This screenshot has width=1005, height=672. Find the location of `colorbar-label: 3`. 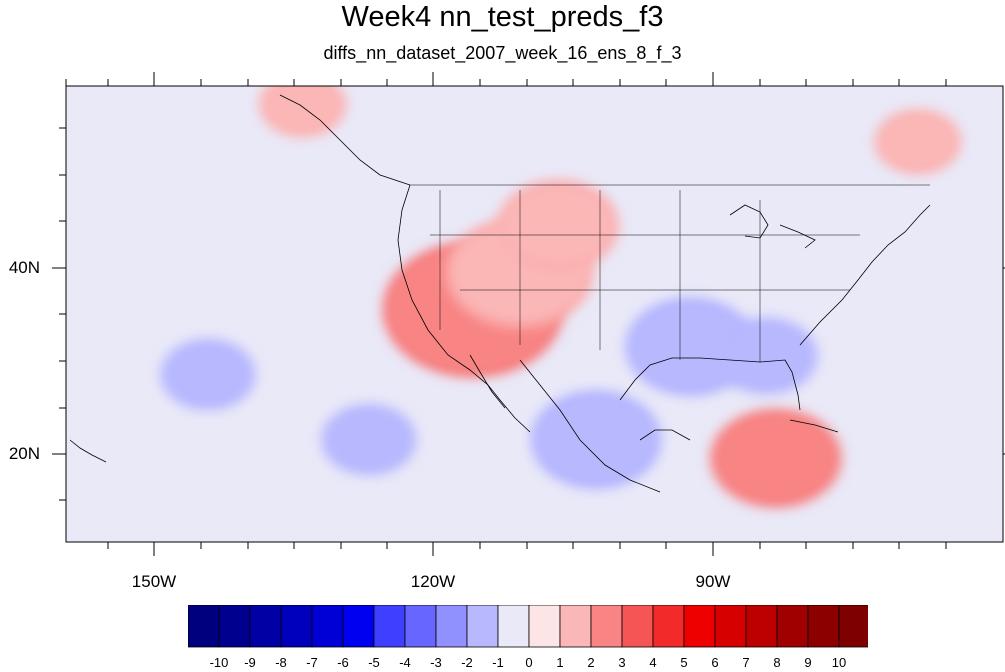

colorbar-label: 3 is located at coordinates (622, 662).